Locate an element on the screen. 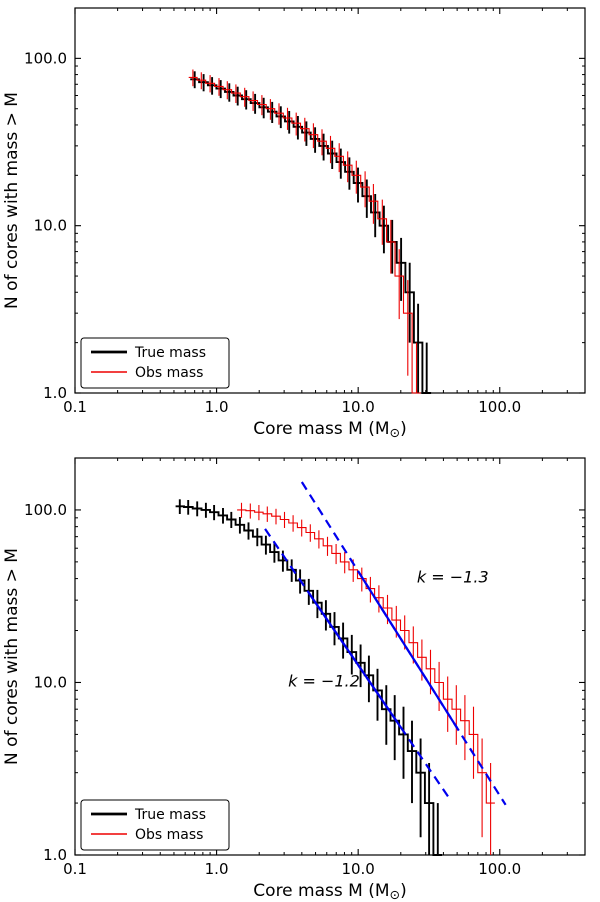 Image resolution: width=600 pixels, height=902 pixels. series-obs-mass is located at coordinates (304, 231).